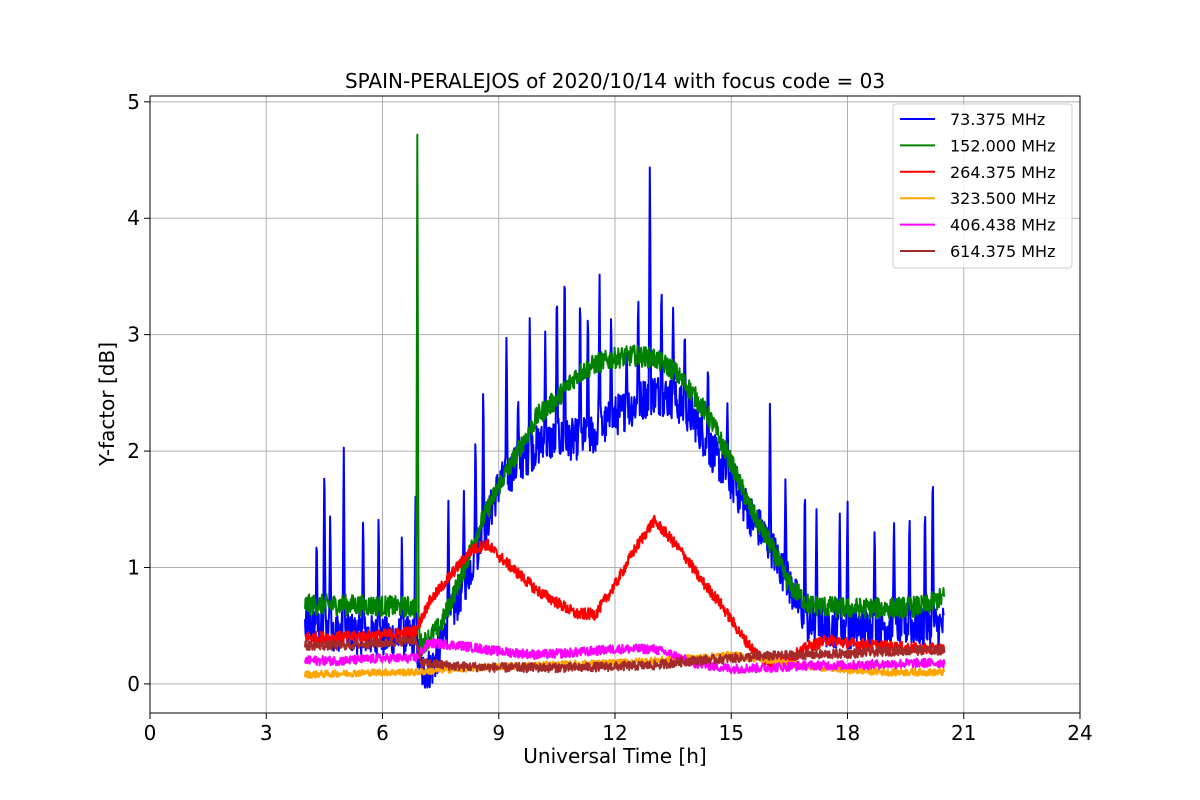  What do you see at coordinates (1002, 172) in the screenshot?
I see `legend-label: 264.375 MHz` at bounding box center [1002, 172].